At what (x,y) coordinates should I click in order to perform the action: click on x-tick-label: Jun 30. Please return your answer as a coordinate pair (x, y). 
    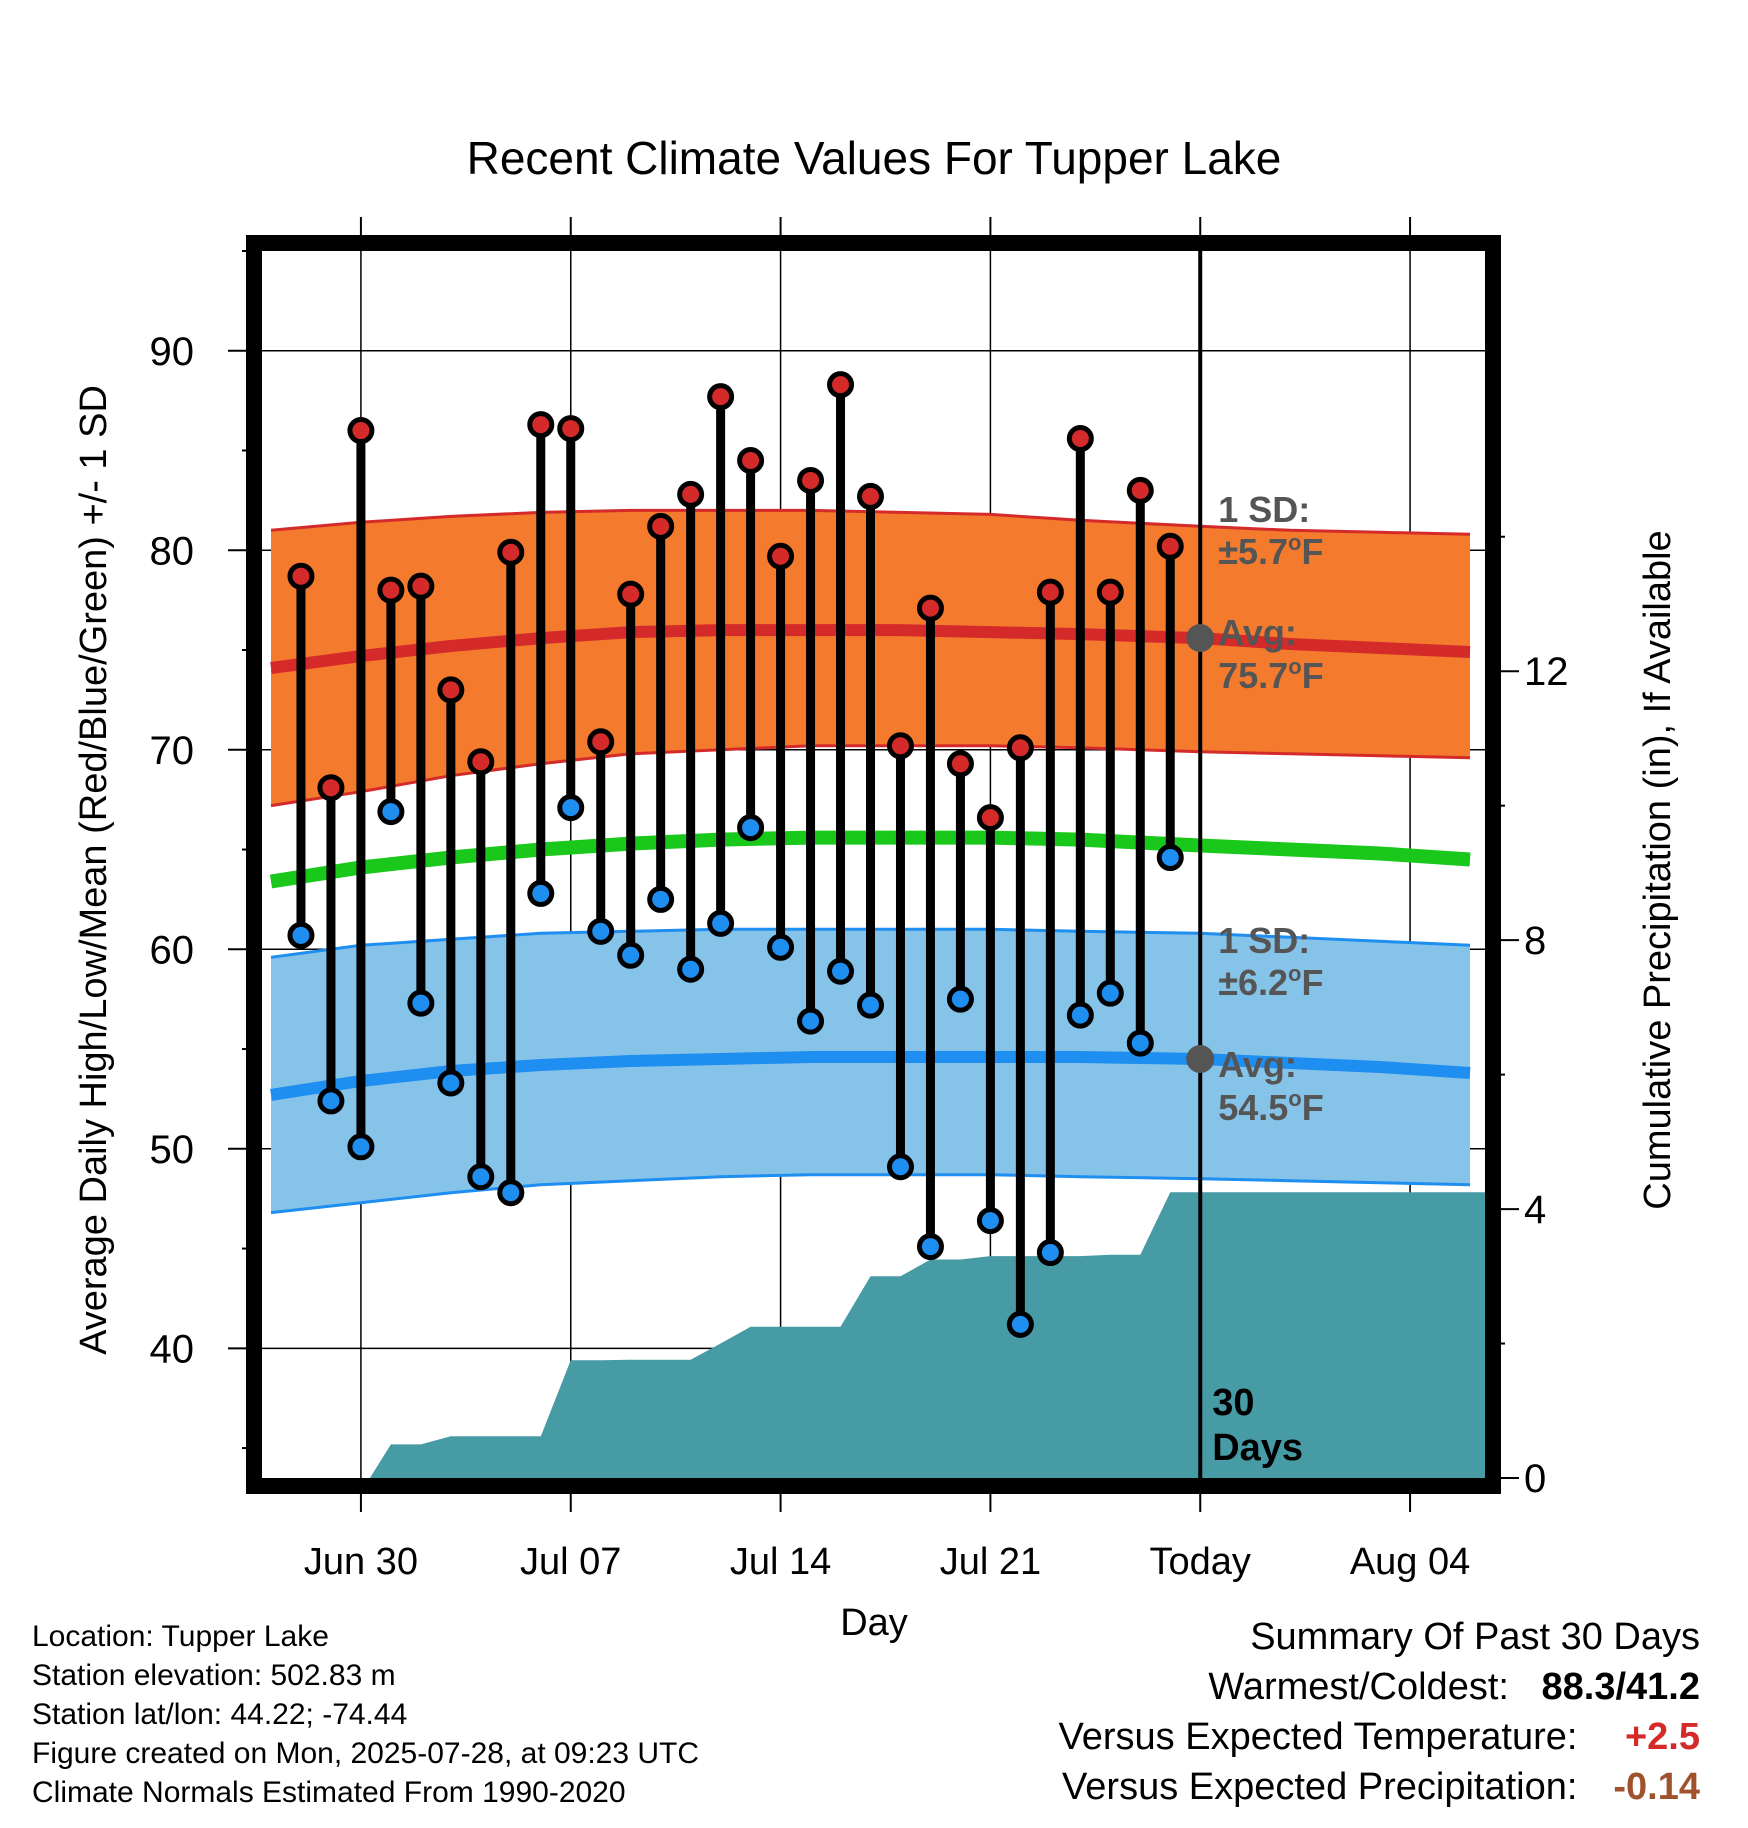
    Looking at the image, I should click on (361, 1562).